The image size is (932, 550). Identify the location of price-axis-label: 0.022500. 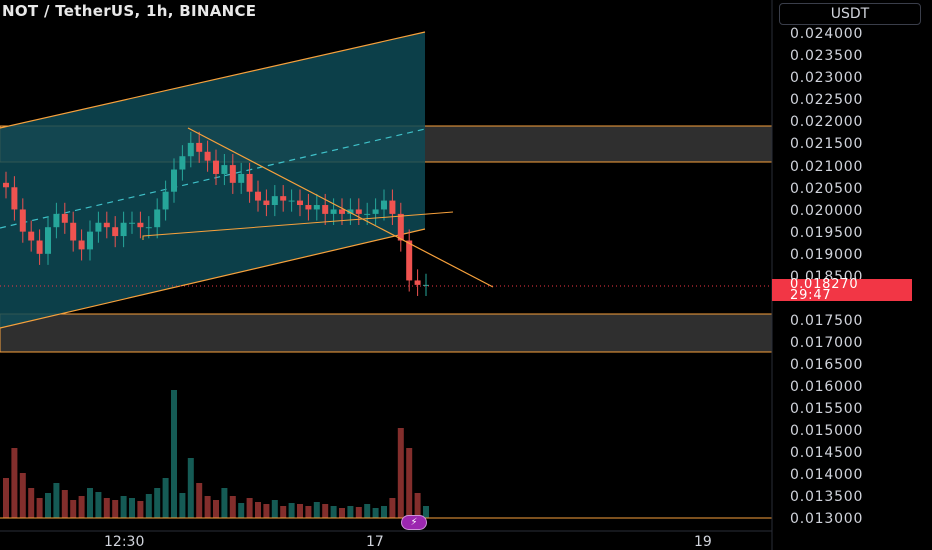
(827, 100).